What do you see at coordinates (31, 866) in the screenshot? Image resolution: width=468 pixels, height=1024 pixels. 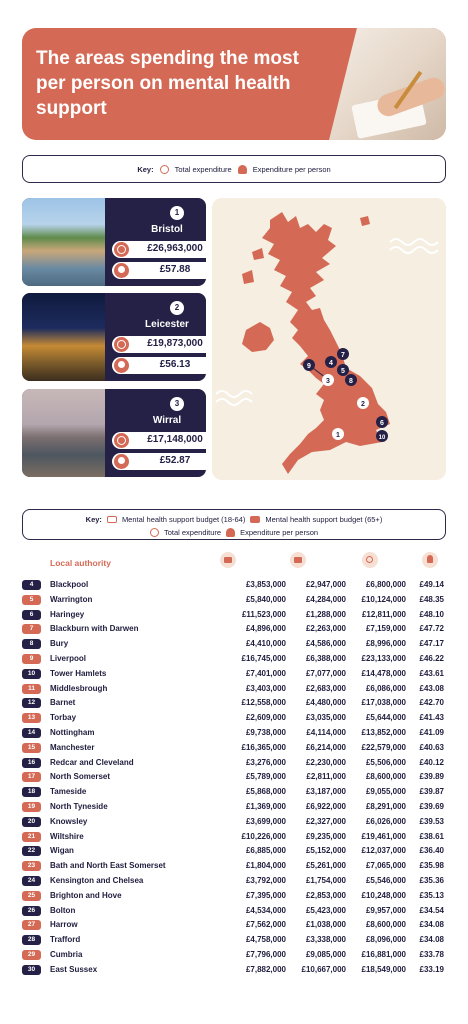 I see `rank-badge: 23` at bounding box center [31, 866].